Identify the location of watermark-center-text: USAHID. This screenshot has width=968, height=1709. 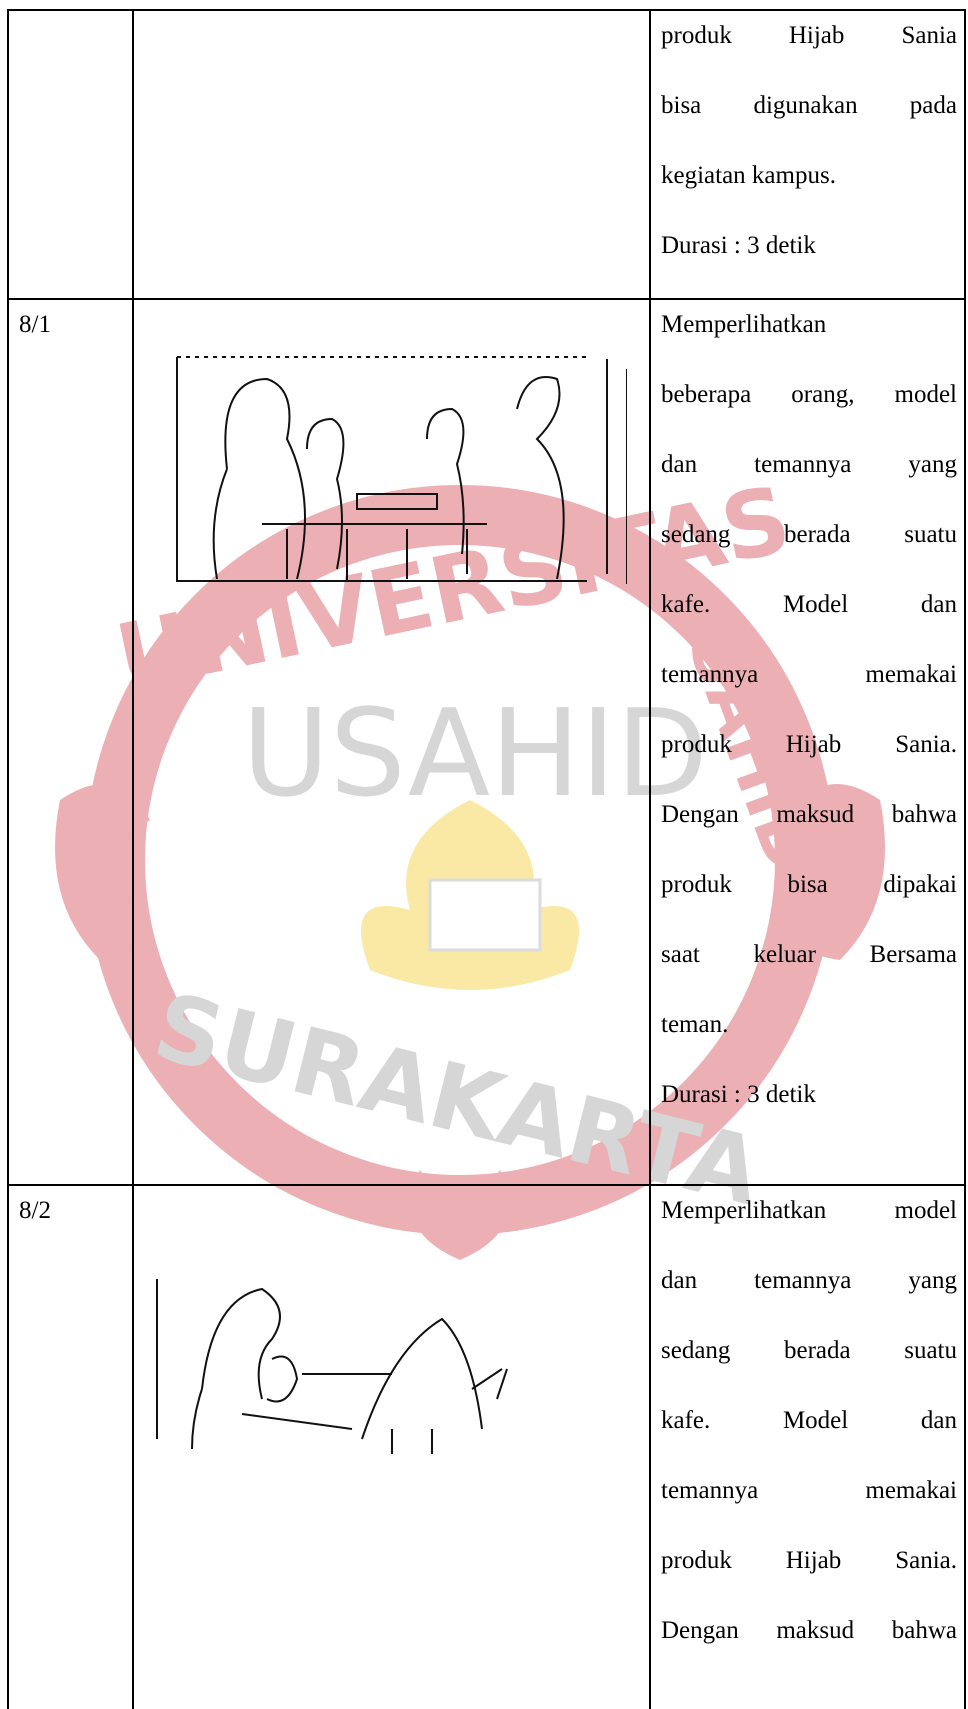
(475, 754).